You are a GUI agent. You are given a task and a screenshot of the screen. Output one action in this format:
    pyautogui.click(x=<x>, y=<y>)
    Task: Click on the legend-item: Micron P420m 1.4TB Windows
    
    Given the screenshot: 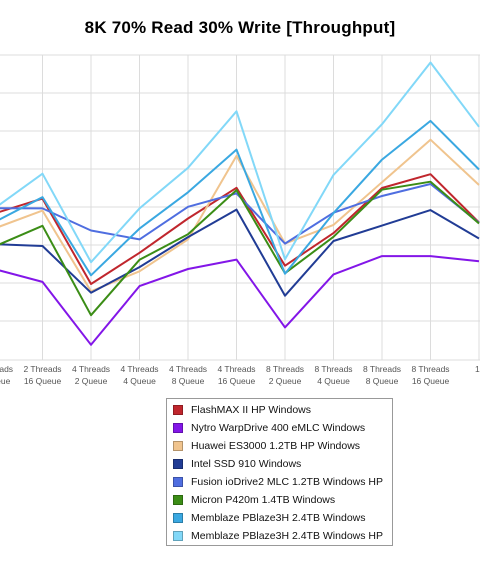 What is the action you would take?
    pyautogui.click(x=282, y=500)
    